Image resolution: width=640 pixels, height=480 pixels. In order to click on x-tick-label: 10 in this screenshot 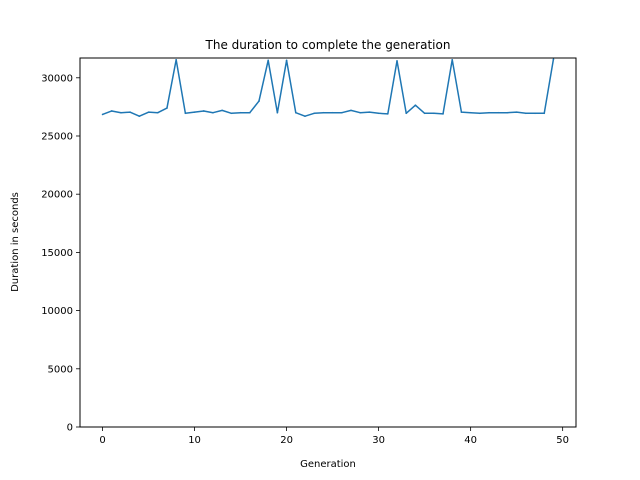, I will do `click(194, 440)`.